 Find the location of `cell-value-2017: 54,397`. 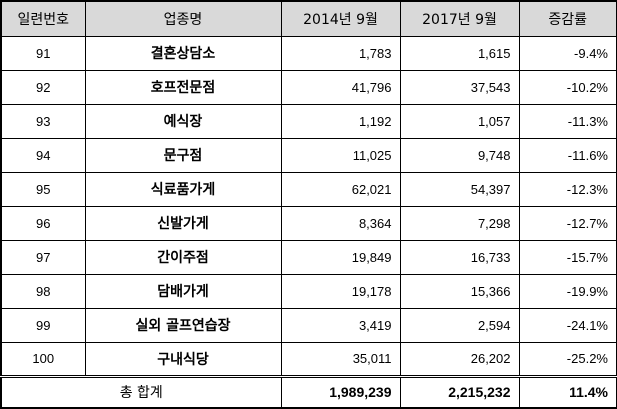

cell-value-2017: 54,397 is located at coordinates (459, 189).